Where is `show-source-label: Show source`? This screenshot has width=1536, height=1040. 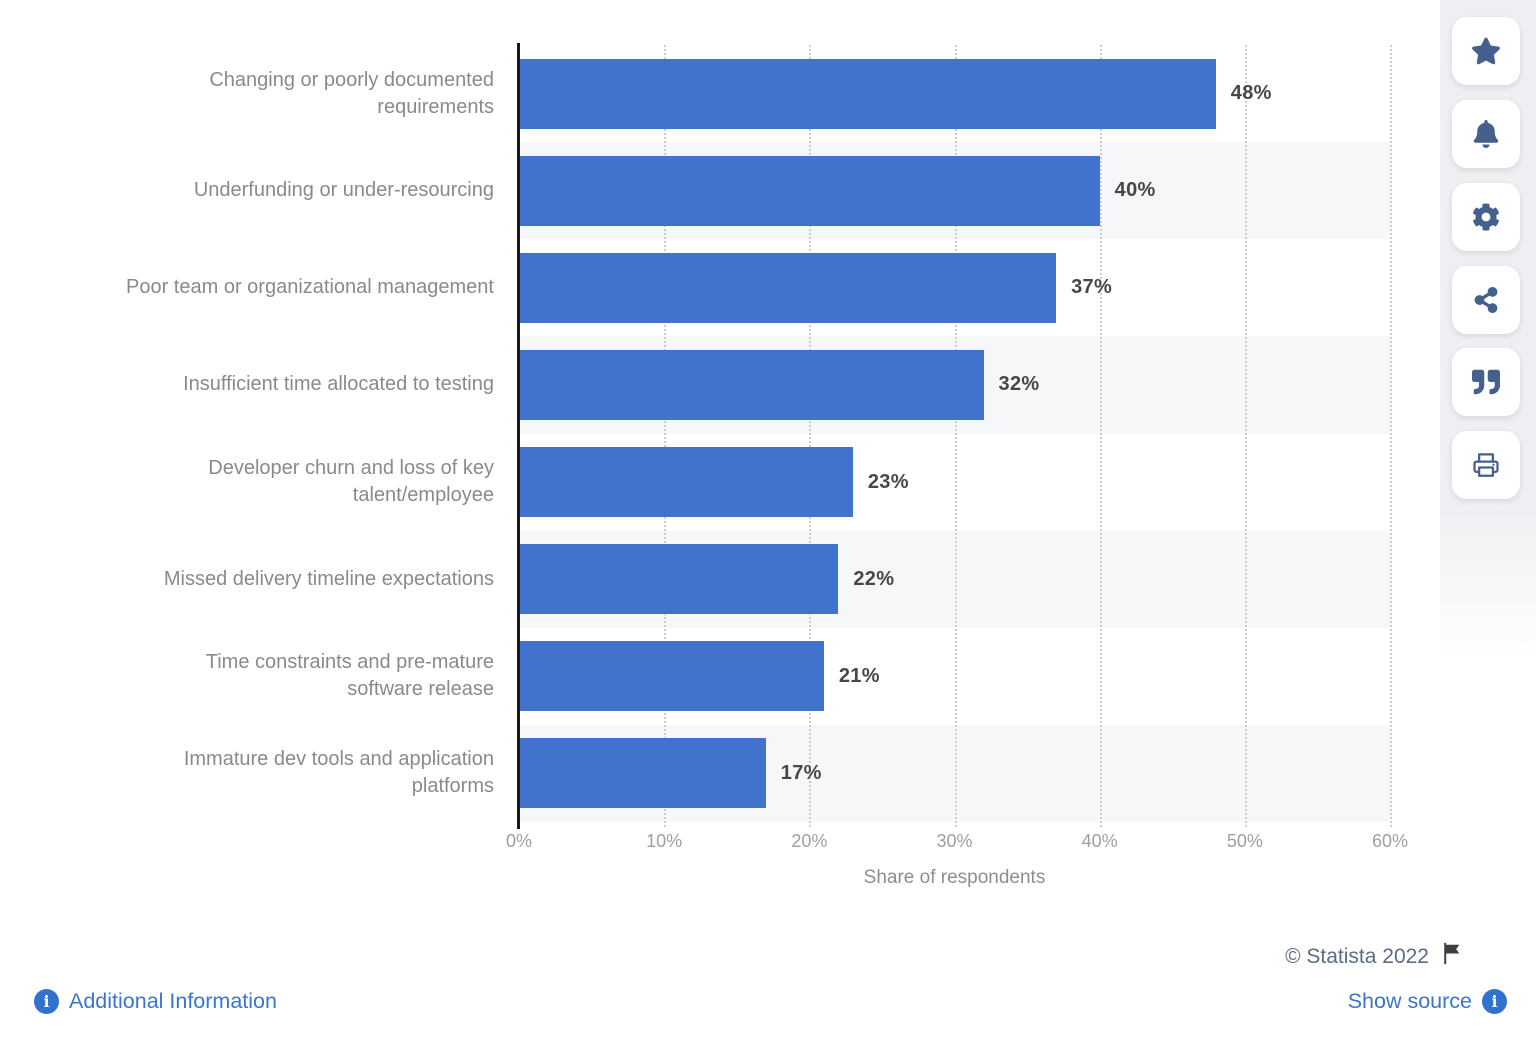 show-source-label: Show source is located at coordinates (1409, 1001).